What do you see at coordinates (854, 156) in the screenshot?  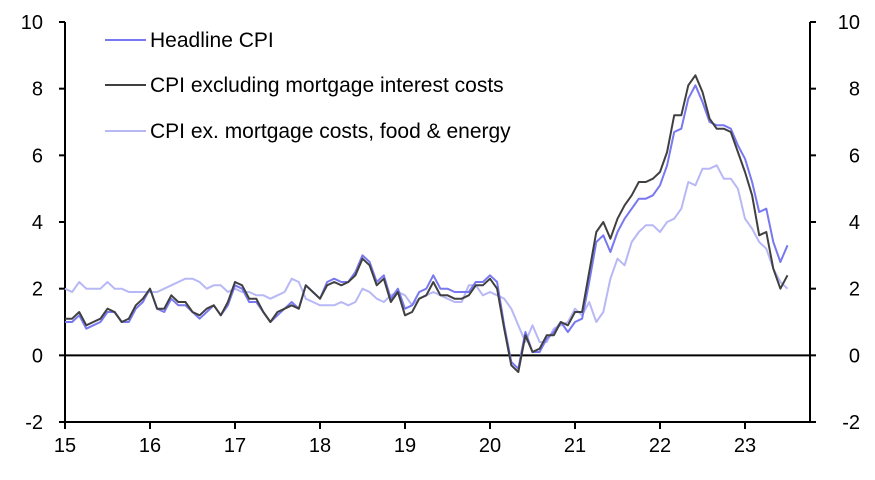 I see `y-tick-label-right: 6` at bounding box center [854, 156].